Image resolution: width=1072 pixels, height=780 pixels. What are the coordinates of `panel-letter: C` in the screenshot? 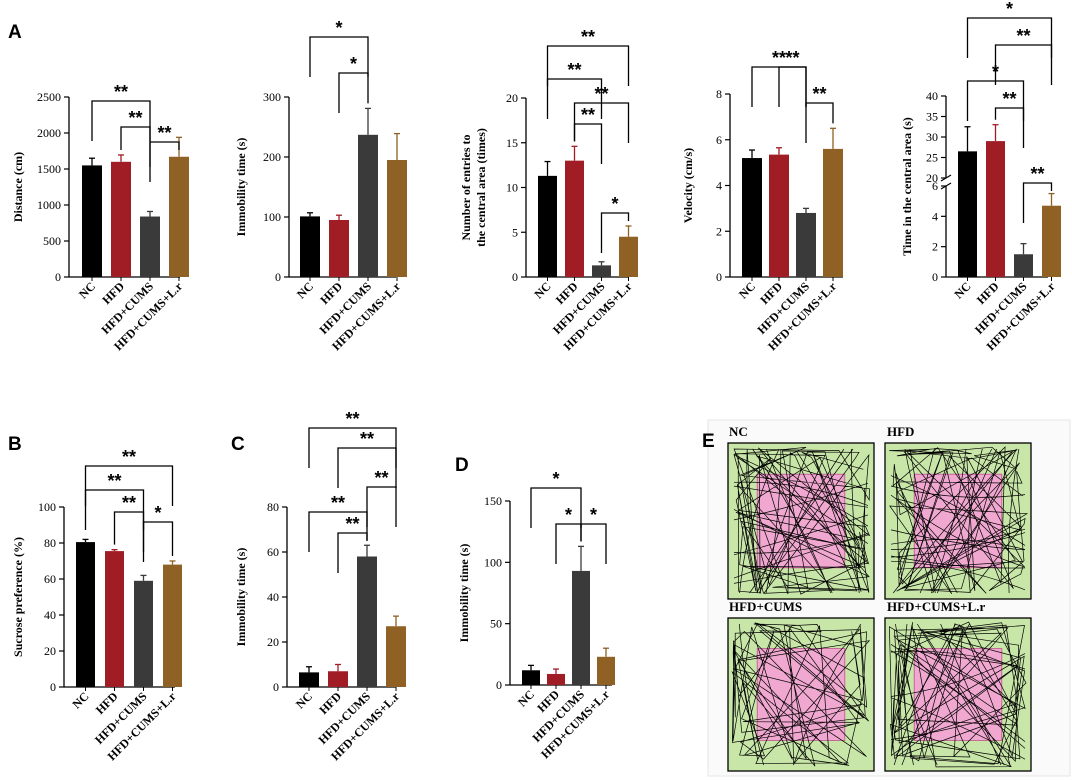 It's located at (238, 444).